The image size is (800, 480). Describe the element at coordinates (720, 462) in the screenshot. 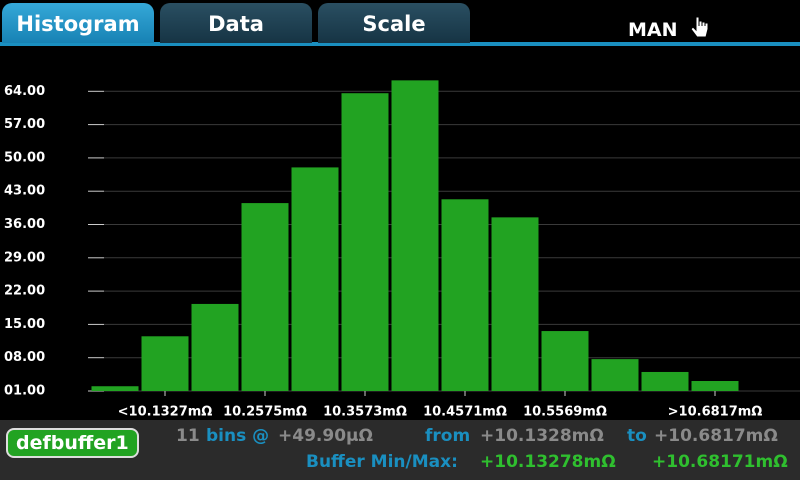

I see `max-value: +10.68171mΩ` at that location.